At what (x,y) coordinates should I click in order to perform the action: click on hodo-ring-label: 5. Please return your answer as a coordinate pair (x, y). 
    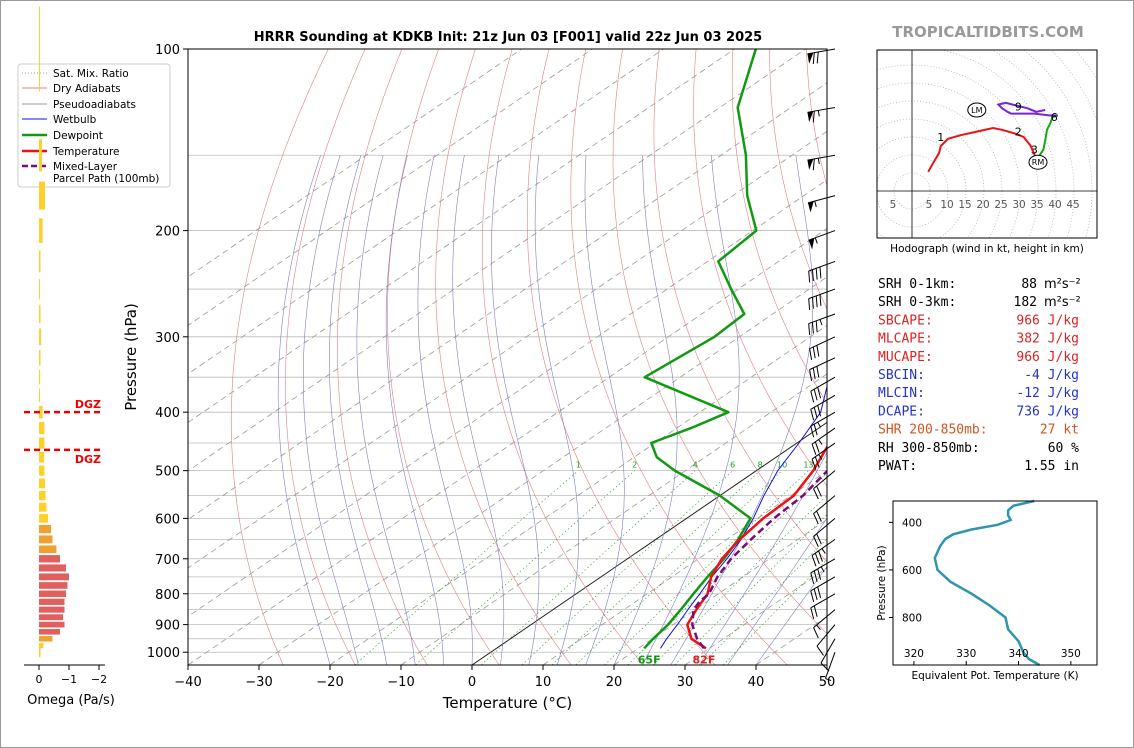
    Looking at the image, I should click on (929, 205).